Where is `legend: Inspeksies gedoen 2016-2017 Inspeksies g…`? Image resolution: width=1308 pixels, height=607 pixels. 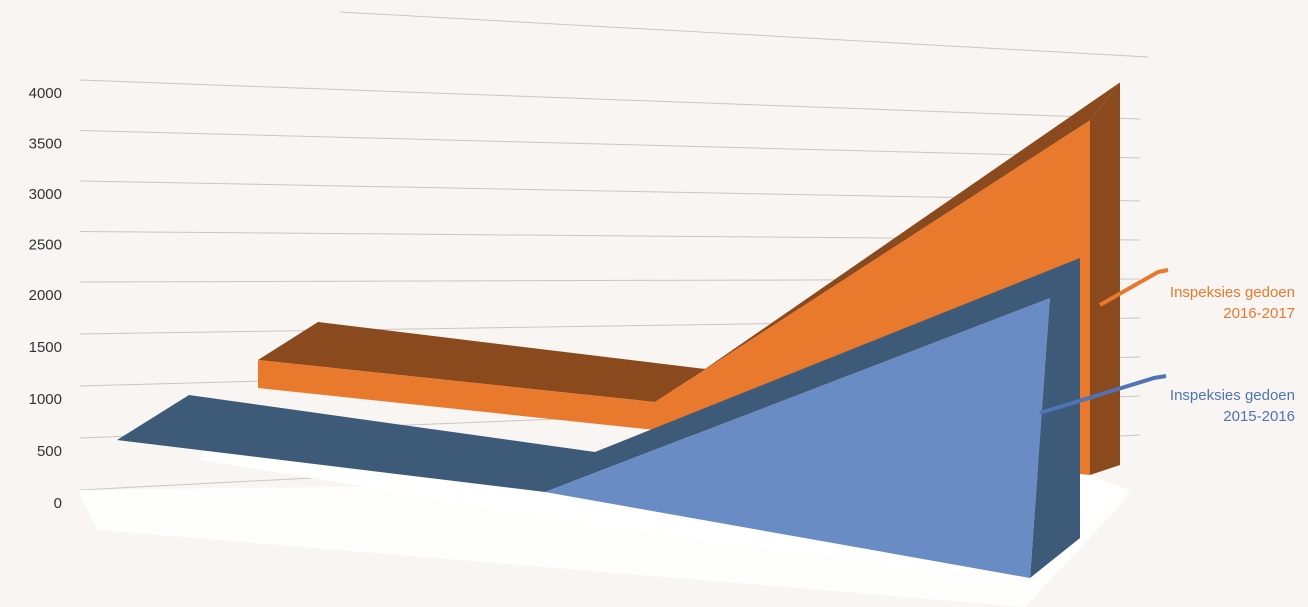
legend: Inspeksies gedoen 2016-2017 Inspeksies g… is located at coordinates (1167, 346).